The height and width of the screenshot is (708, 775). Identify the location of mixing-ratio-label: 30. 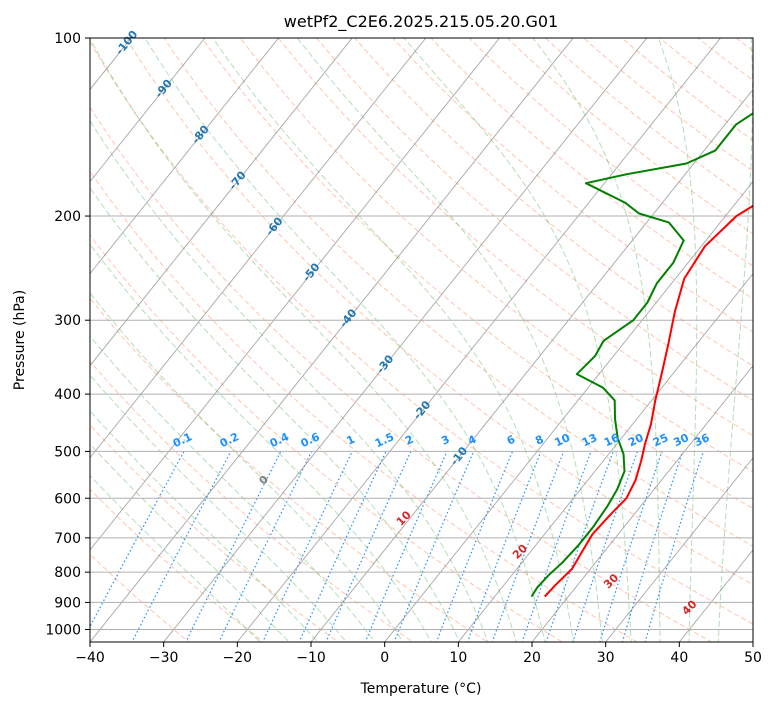
(681, 440).